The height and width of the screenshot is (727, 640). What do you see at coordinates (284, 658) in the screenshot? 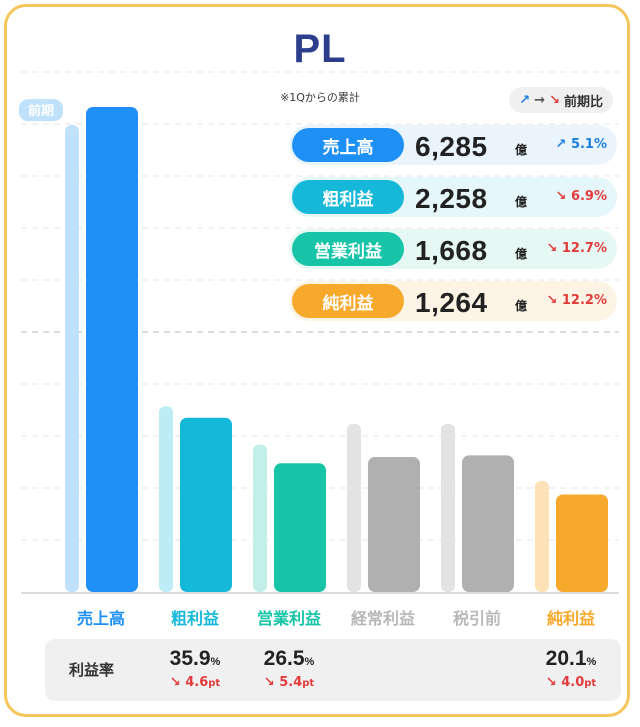
I see `margin-number: 26.5` at bounding box center [284, 658].